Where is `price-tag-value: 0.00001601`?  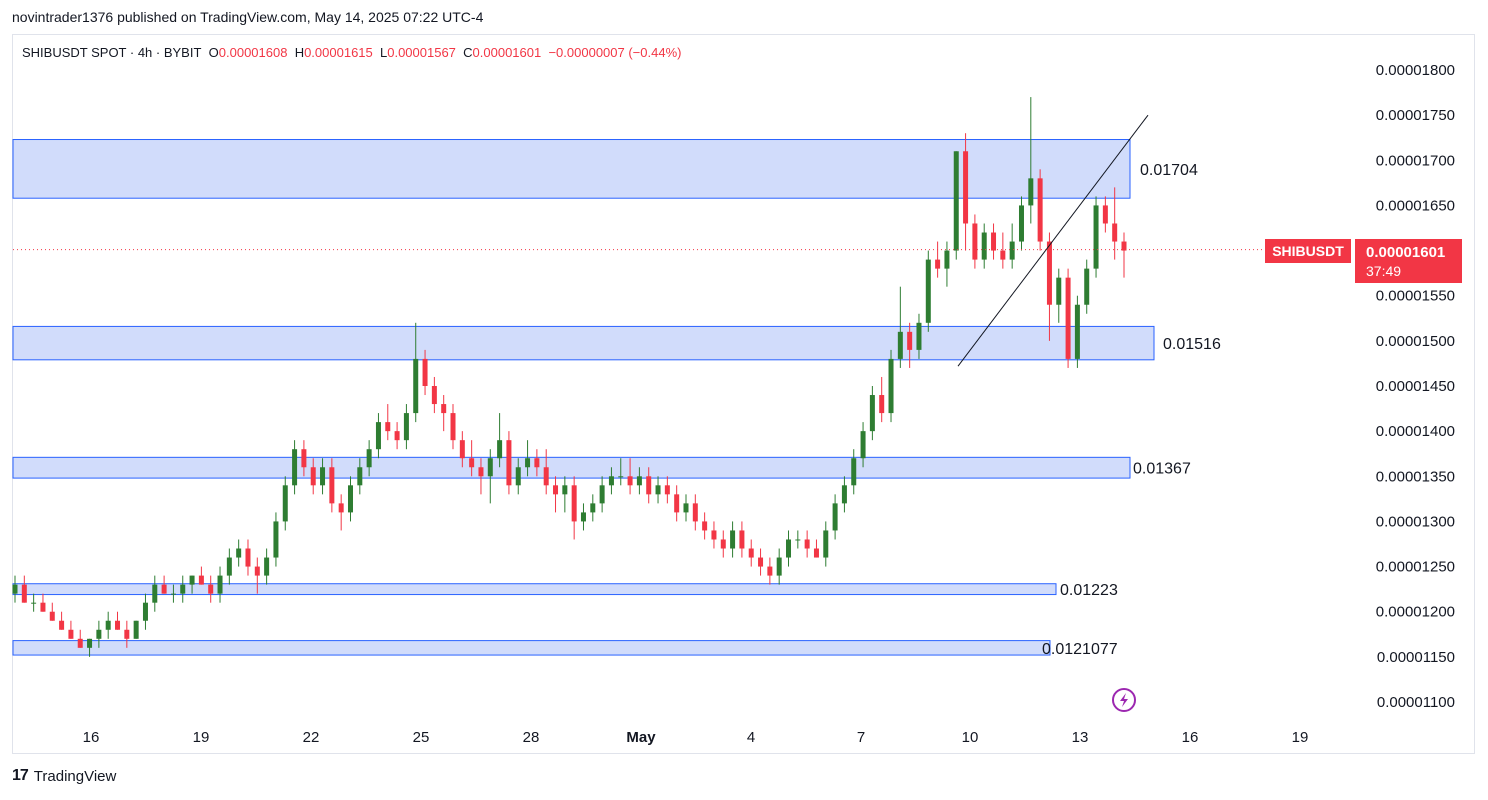
price-tag-value: 0.00001601 is located at coordinates (1405, 252).